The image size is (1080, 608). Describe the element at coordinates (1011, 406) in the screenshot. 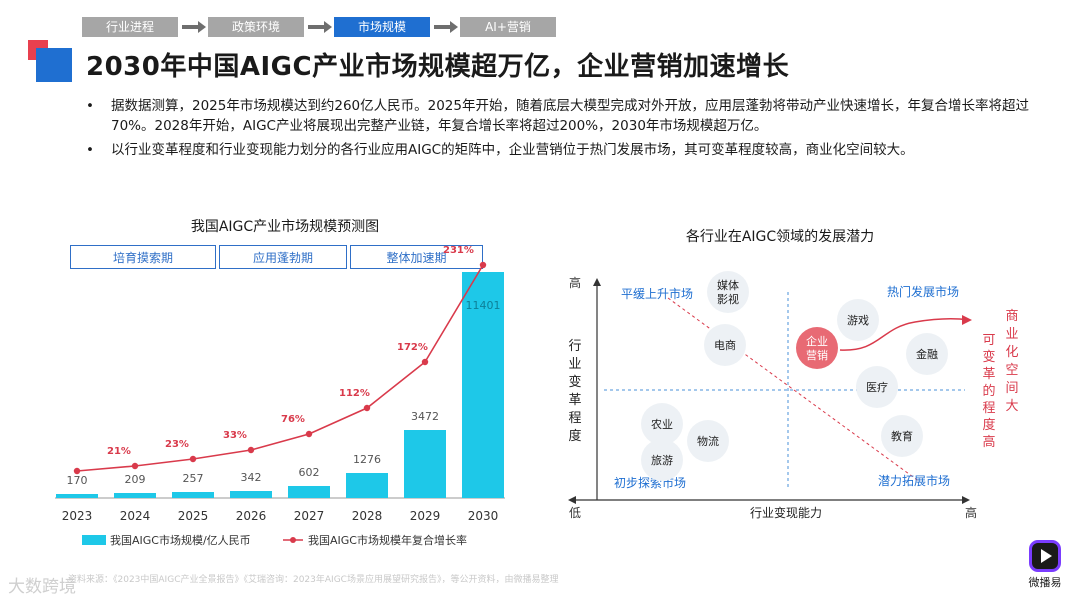

I see `annotation-right-char: 大` at that location.